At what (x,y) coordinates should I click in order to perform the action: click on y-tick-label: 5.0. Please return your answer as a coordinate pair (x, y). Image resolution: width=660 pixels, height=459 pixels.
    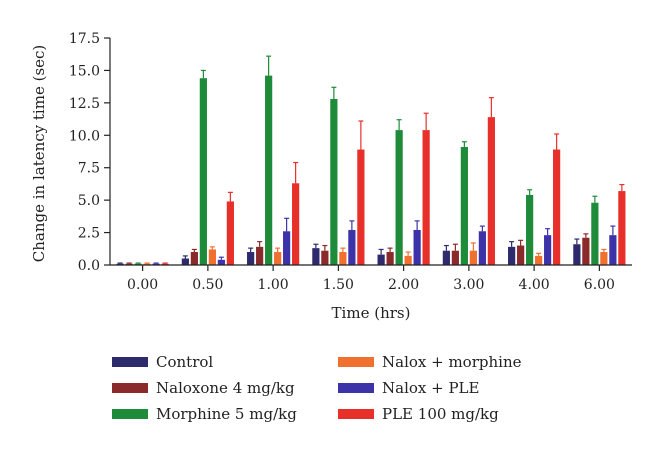
    Looking at the image, I should click on (89, 201).